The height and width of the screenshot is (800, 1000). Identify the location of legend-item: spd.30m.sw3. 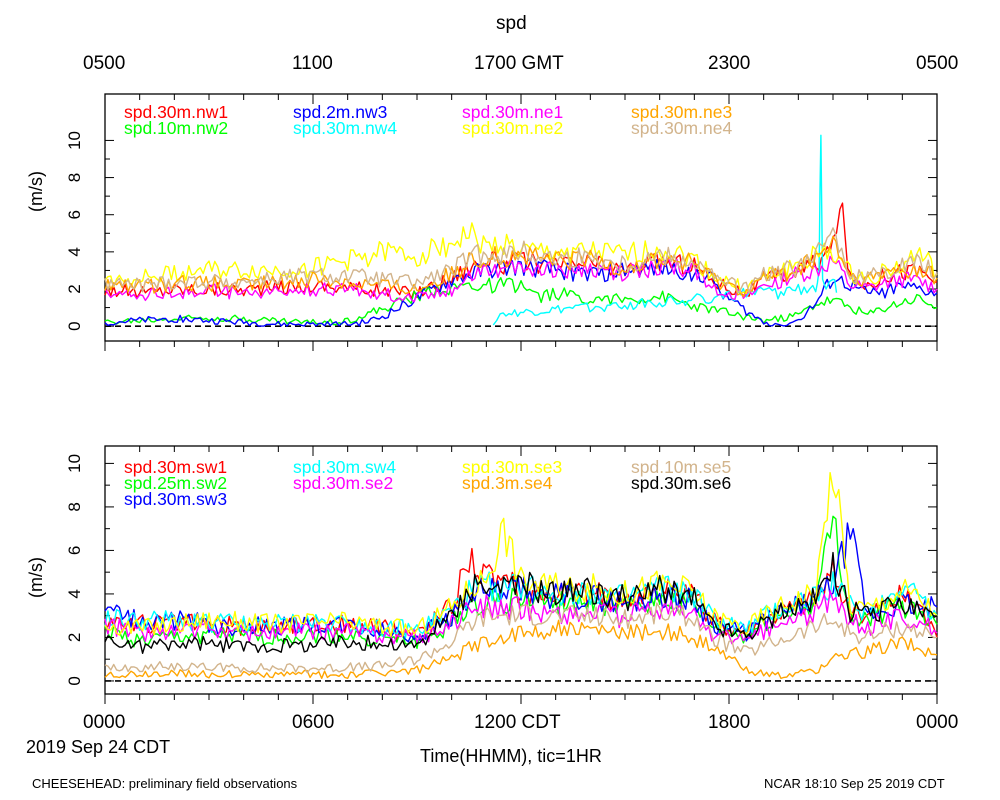
(176, 499).